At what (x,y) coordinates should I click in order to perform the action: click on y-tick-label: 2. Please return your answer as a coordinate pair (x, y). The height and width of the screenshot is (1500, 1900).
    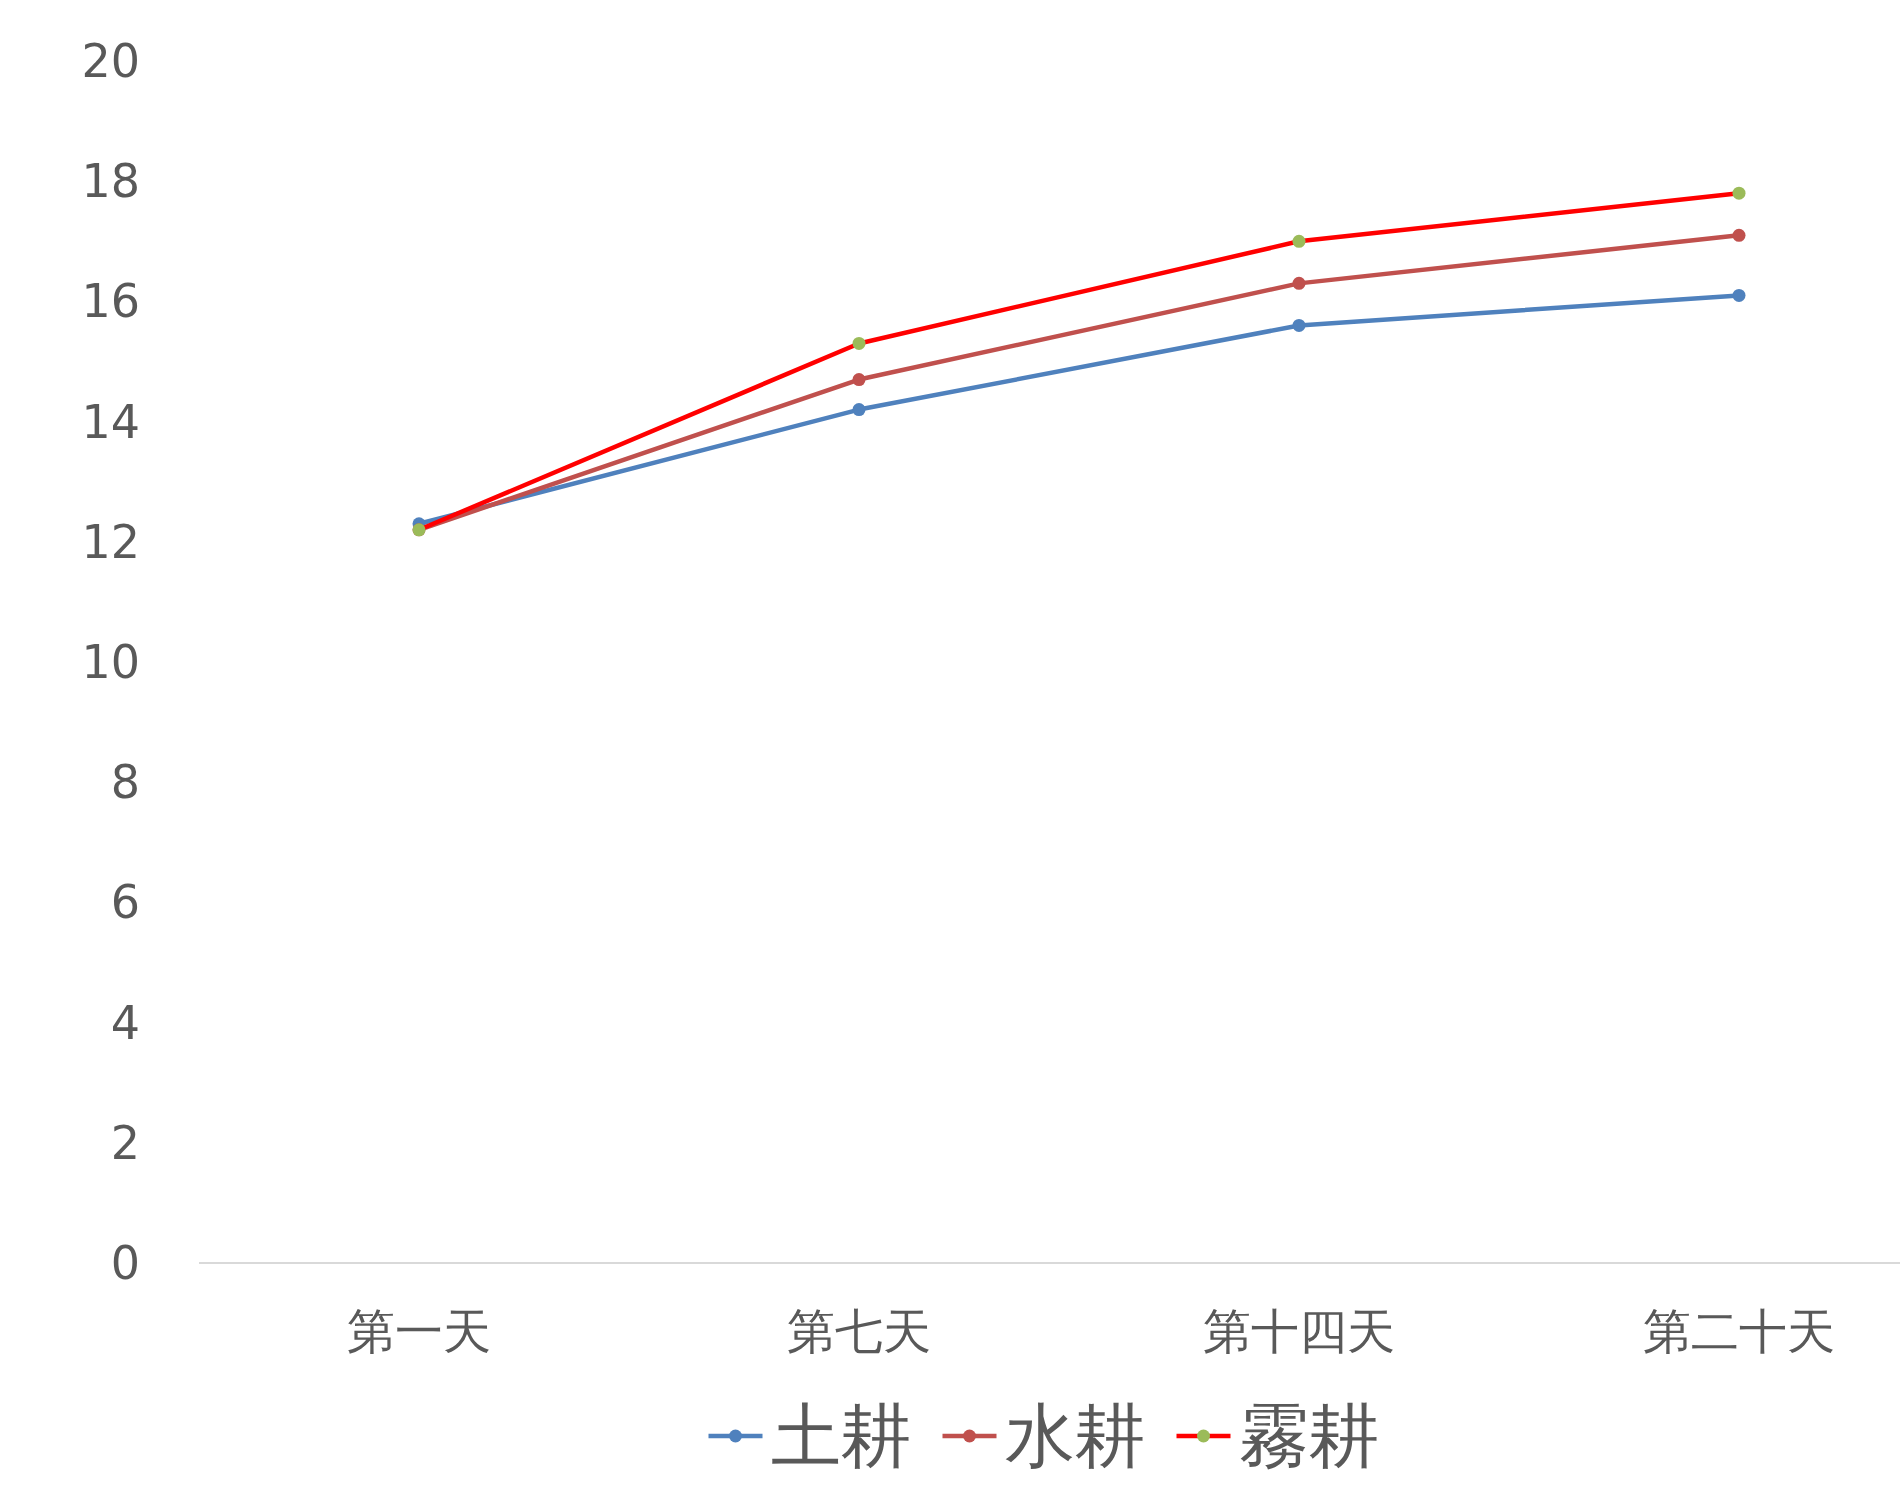
    Looking at the image, I should click on (125, 1142).